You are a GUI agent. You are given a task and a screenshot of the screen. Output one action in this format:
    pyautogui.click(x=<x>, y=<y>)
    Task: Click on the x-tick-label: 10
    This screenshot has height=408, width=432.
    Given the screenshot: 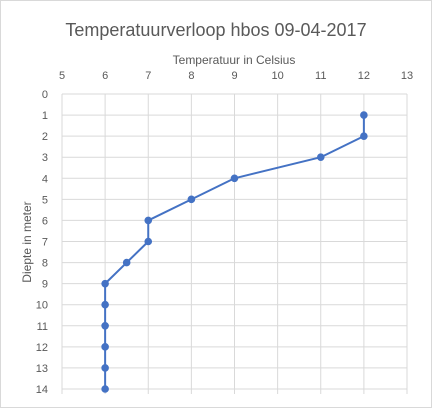 What is the action you would take?
    pyautogui.click(x=278, y=76)
    